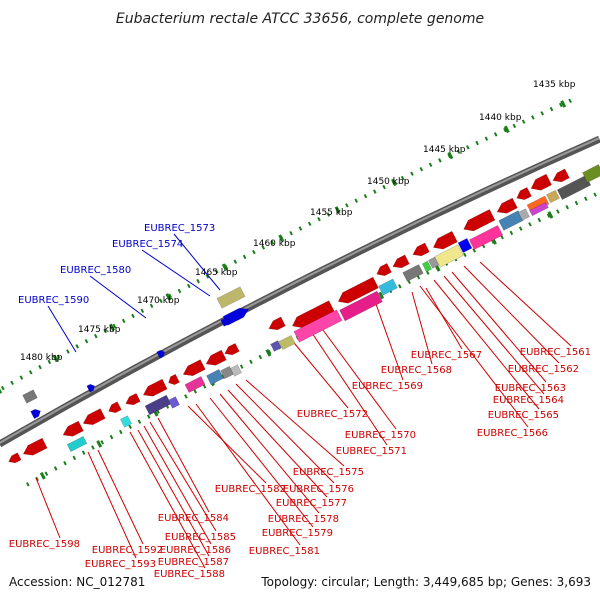 The width and height of the screenshot is (600, 600). Describe the element at coordinates (95, 270) in the screenshot. I see `gene-label: EUBREC_1580` at that location.